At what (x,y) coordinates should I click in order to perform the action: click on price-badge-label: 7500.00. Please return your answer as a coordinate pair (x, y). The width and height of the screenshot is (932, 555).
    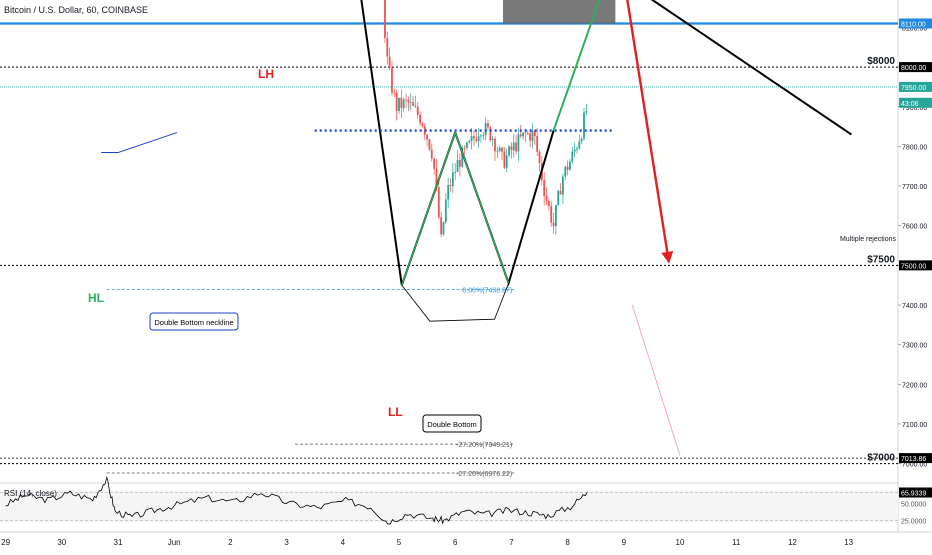
    Looking at the image, I should click on (913, 266).